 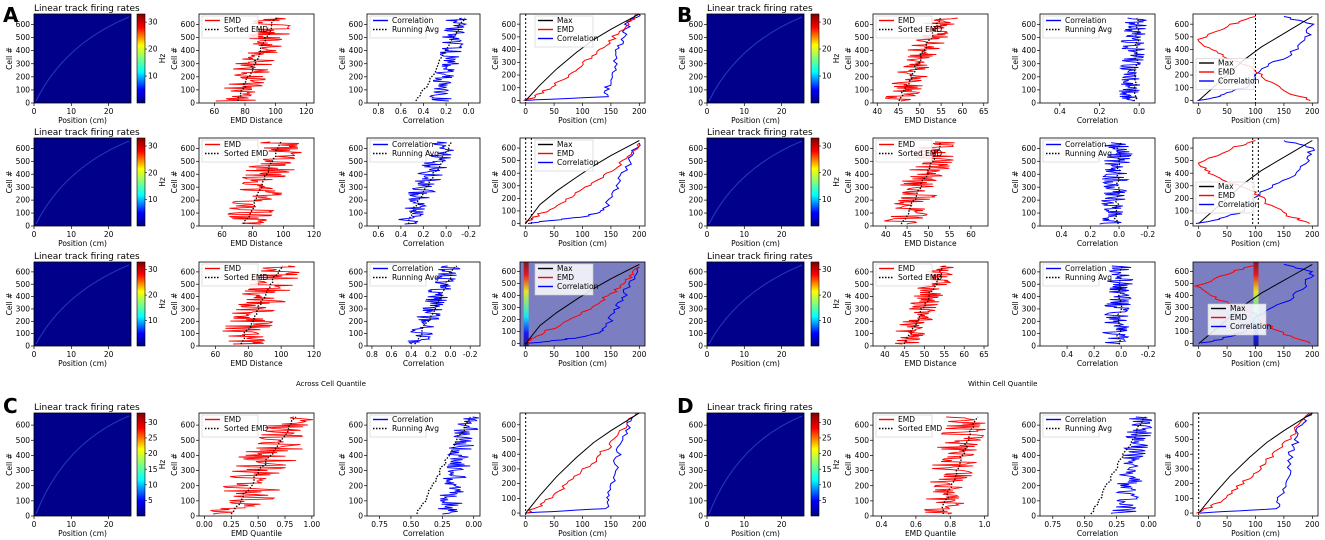 What do you see at coordinates (682, 304) in the screenshot?
I see `heatmap-b3-ylabel: Cell #` at bounding box center [682, 304].